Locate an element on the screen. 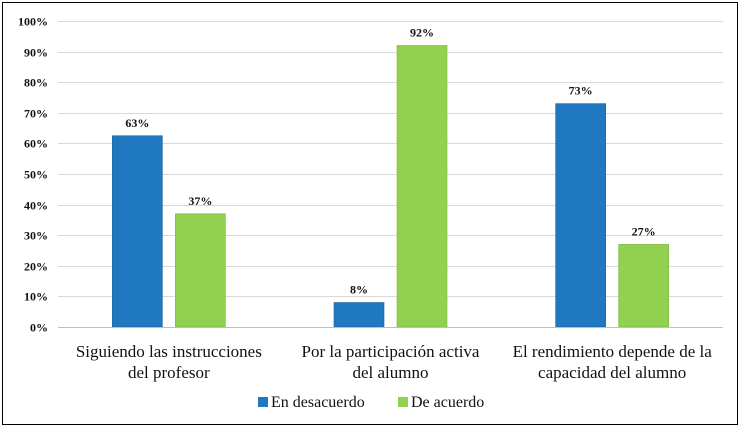  y-tick-label: 70% is located at coordinates (36, 114).